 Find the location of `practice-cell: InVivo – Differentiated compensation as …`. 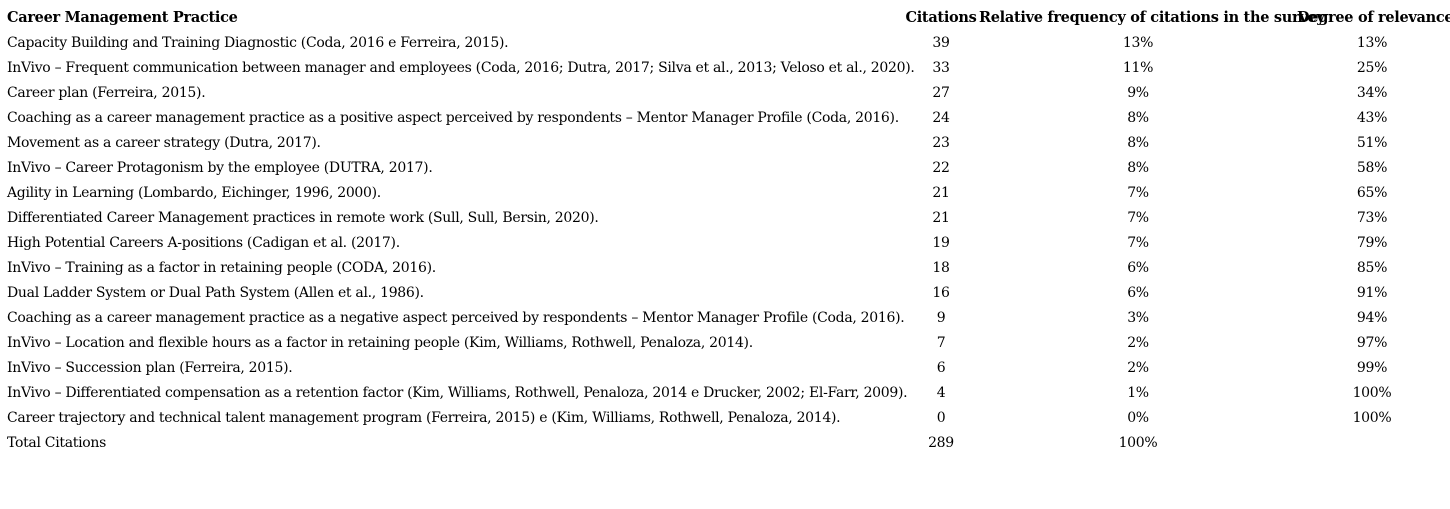

practice-cell: InVivo – Differentiated compensation as … is located at coordinates (457, 393).